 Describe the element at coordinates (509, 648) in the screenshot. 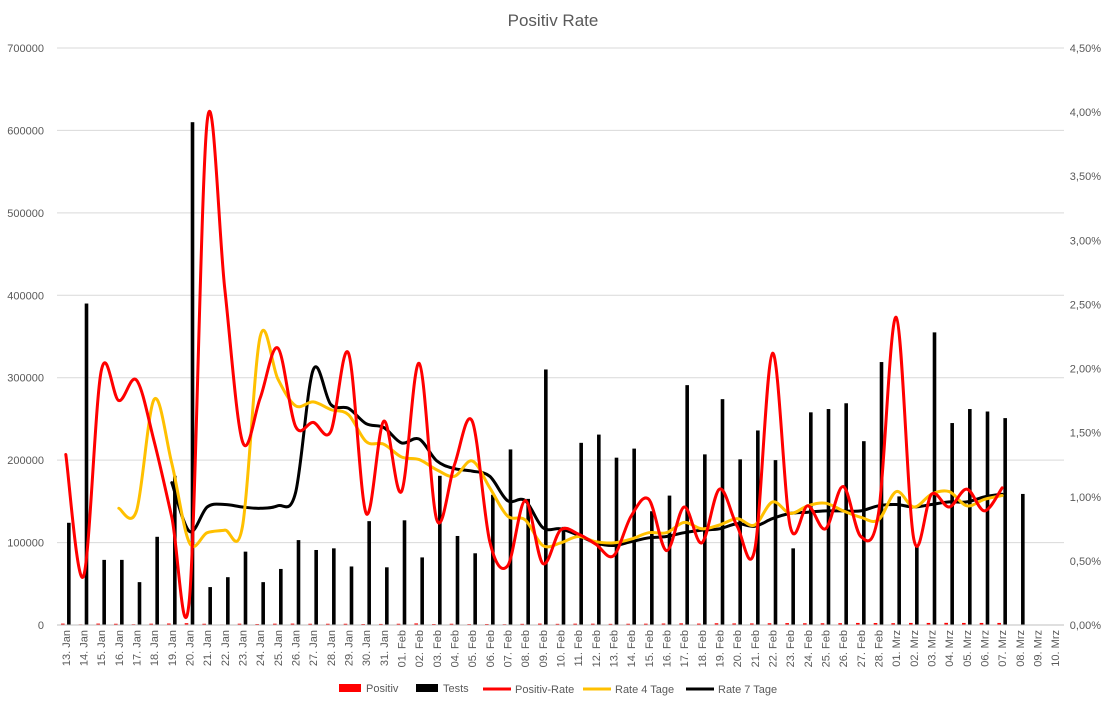

I see `x-tick-label: 07. Feb` at that location.